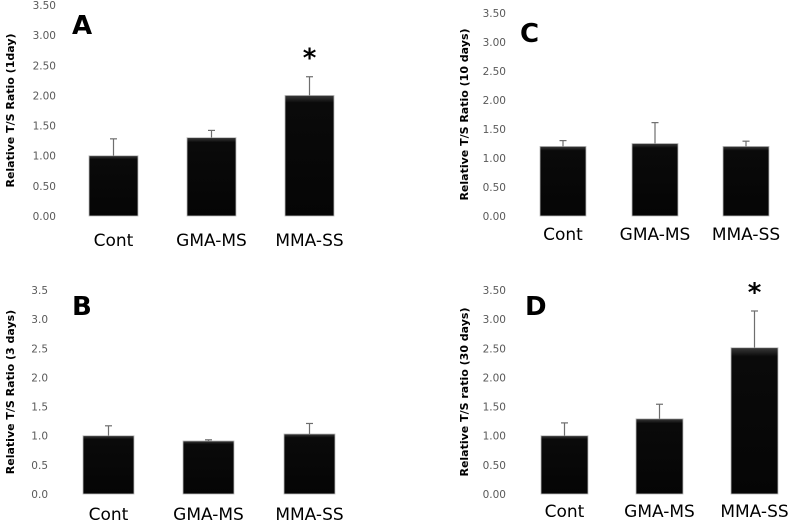  Describe the element at coordinates (39, 291) in the screenshot. I see `y-tick-label: 3.5` at that location.